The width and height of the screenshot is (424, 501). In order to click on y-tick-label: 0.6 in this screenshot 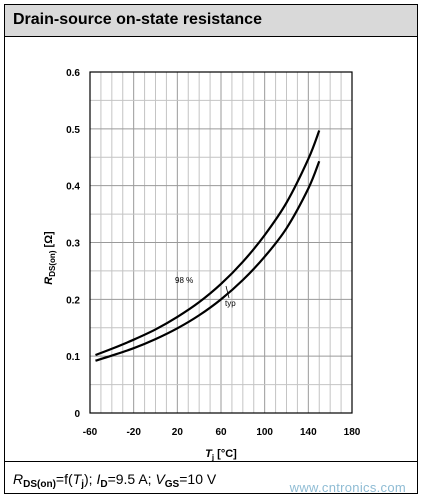, I will do `click(73, 73)`.